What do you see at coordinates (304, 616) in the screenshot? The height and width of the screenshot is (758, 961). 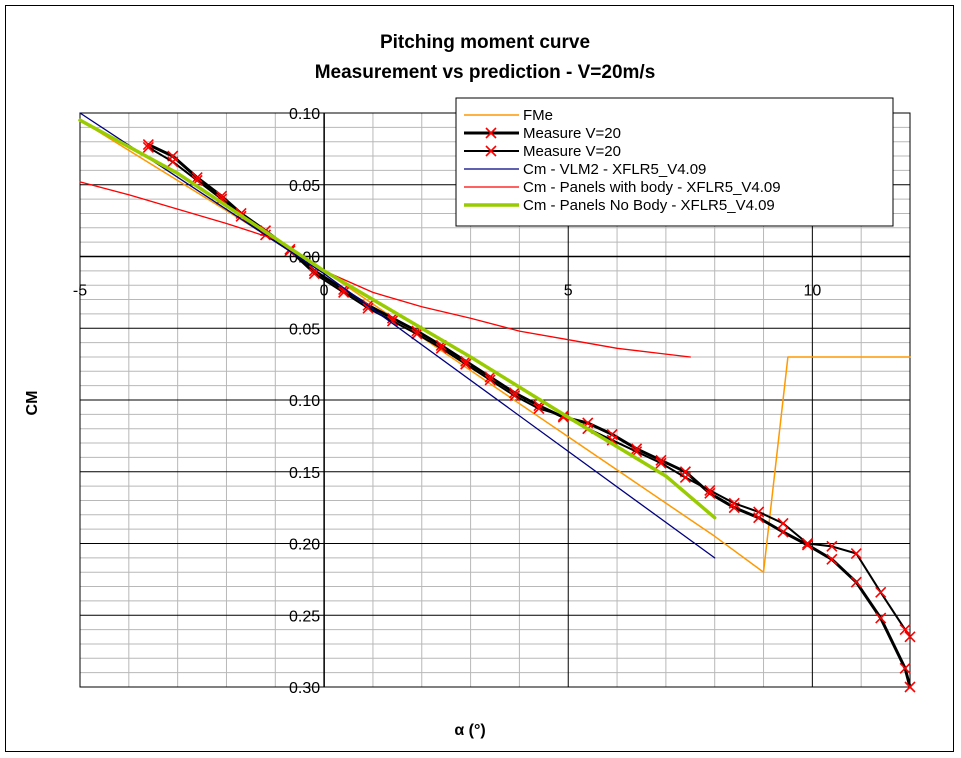 I see `y-tick-label: 0.25` at bounding box center [304, 616].